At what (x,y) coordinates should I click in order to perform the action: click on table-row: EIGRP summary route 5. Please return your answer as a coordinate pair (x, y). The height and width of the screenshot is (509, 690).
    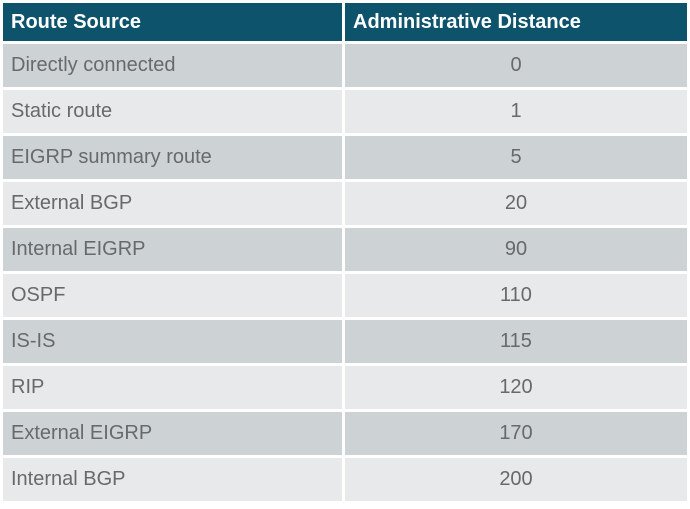
    Looking at the image, I should click on (345, 157).